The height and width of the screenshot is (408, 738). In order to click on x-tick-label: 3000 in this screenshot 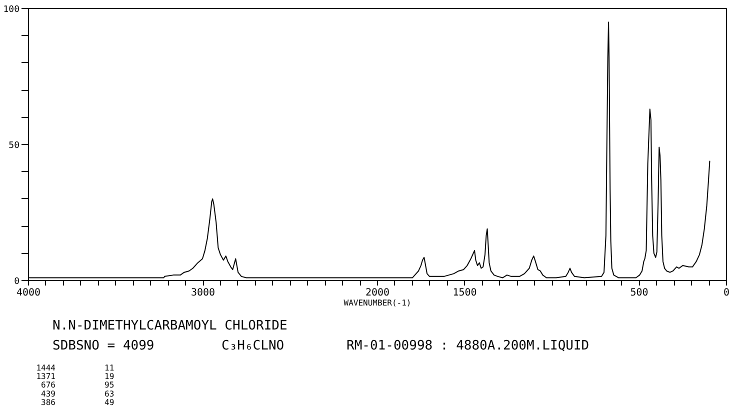, I will do `click(203, 293)`.